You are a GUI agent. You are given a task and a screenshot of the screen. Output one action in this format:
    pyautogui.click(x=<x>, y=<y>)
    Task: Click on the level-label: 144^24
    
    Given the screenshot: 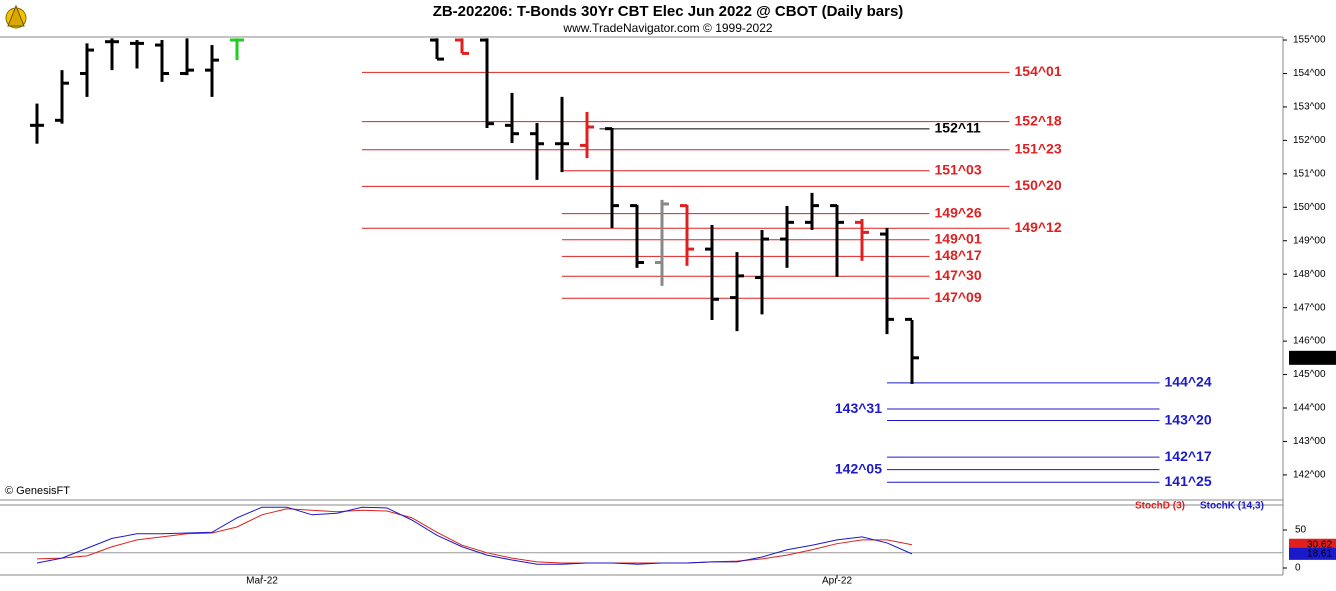 What is the action you would take?
    pyautogui.click(x=1188, y=382)
    